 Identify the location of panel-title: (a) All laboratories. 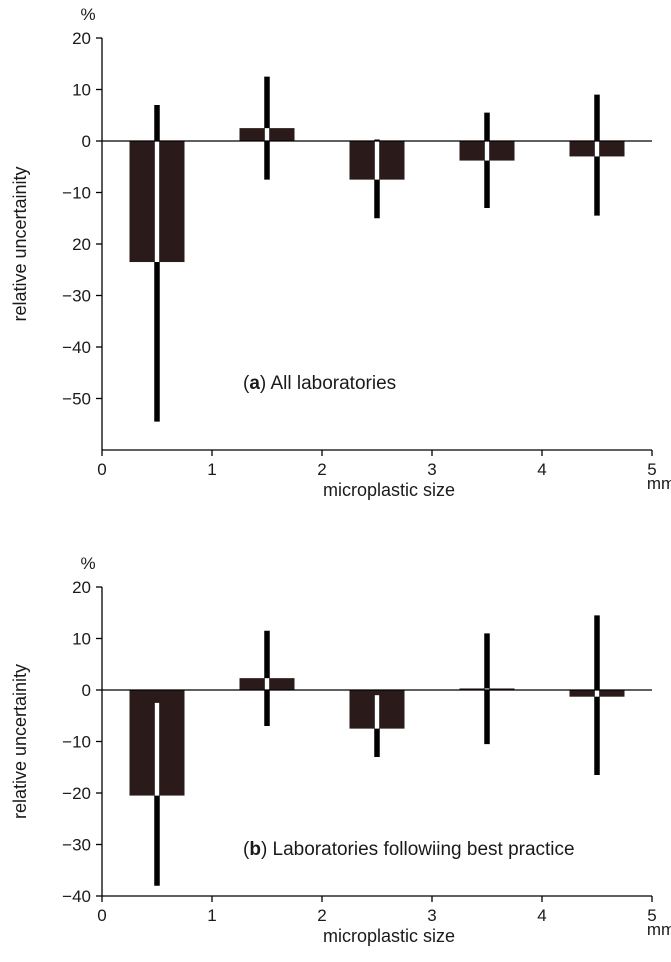
(319, 383).